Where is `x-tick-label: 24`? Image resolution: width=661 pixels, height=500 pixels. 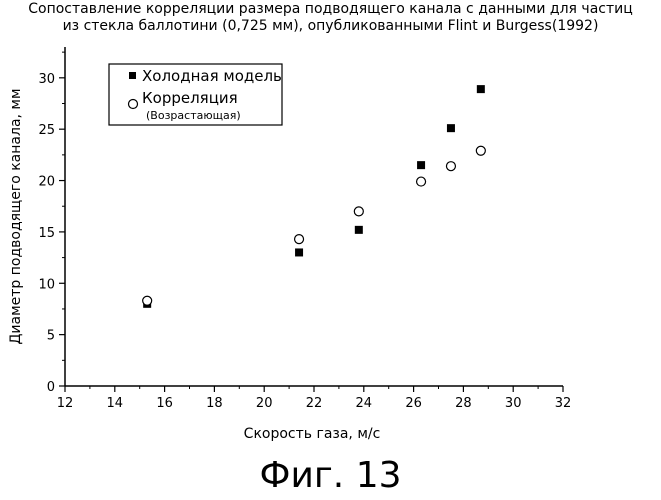
x-tick-label: 24 is located at coordinates (364, 403).